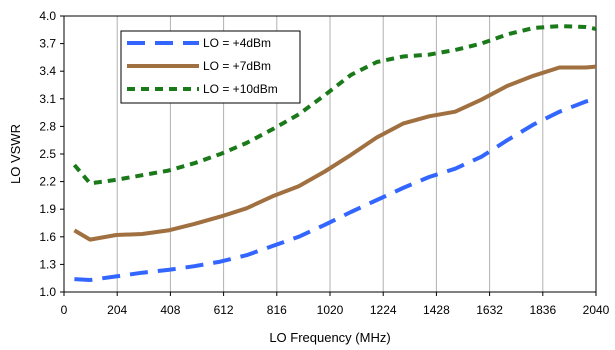  I want to click on x-tick-label: 816, so click(277, 310).